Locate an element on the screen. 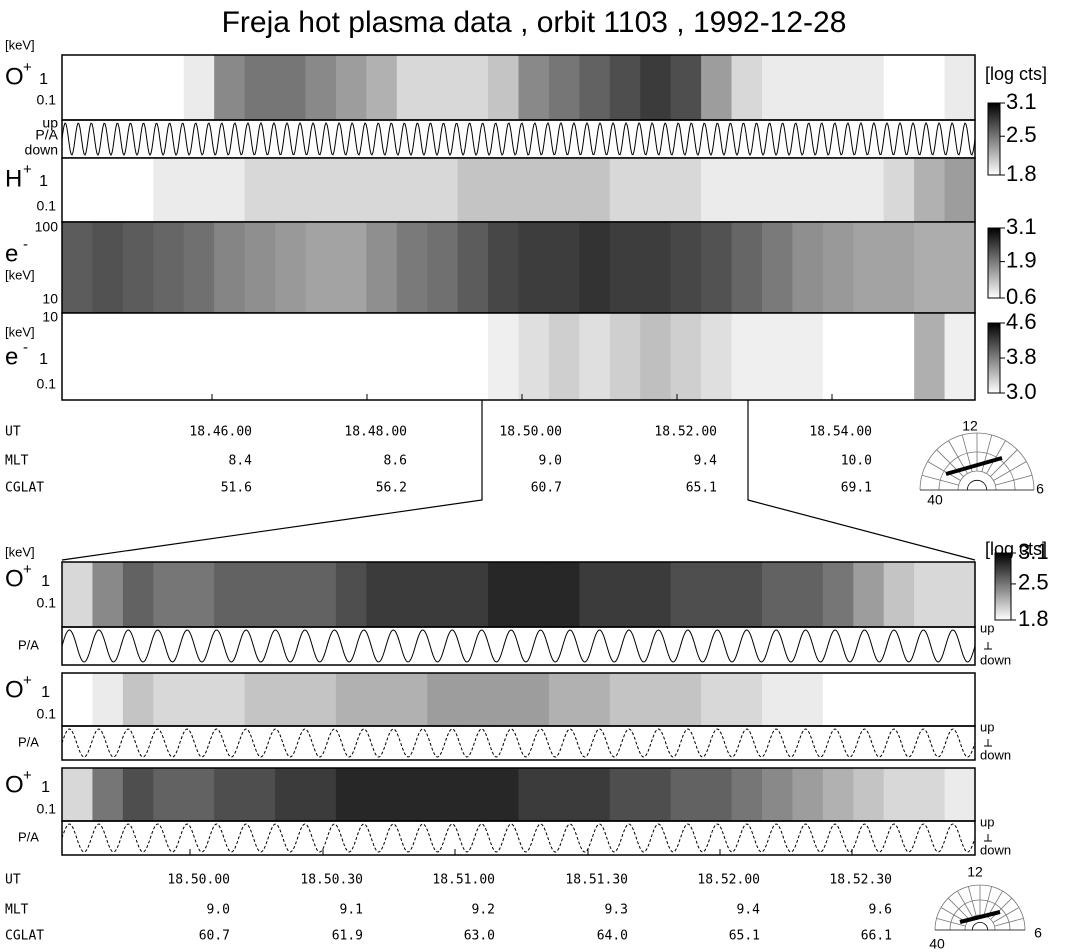 The width and height of the screenshot is (1068, 952). row-value: 18.52.00 is located at coordinates (685, 432).